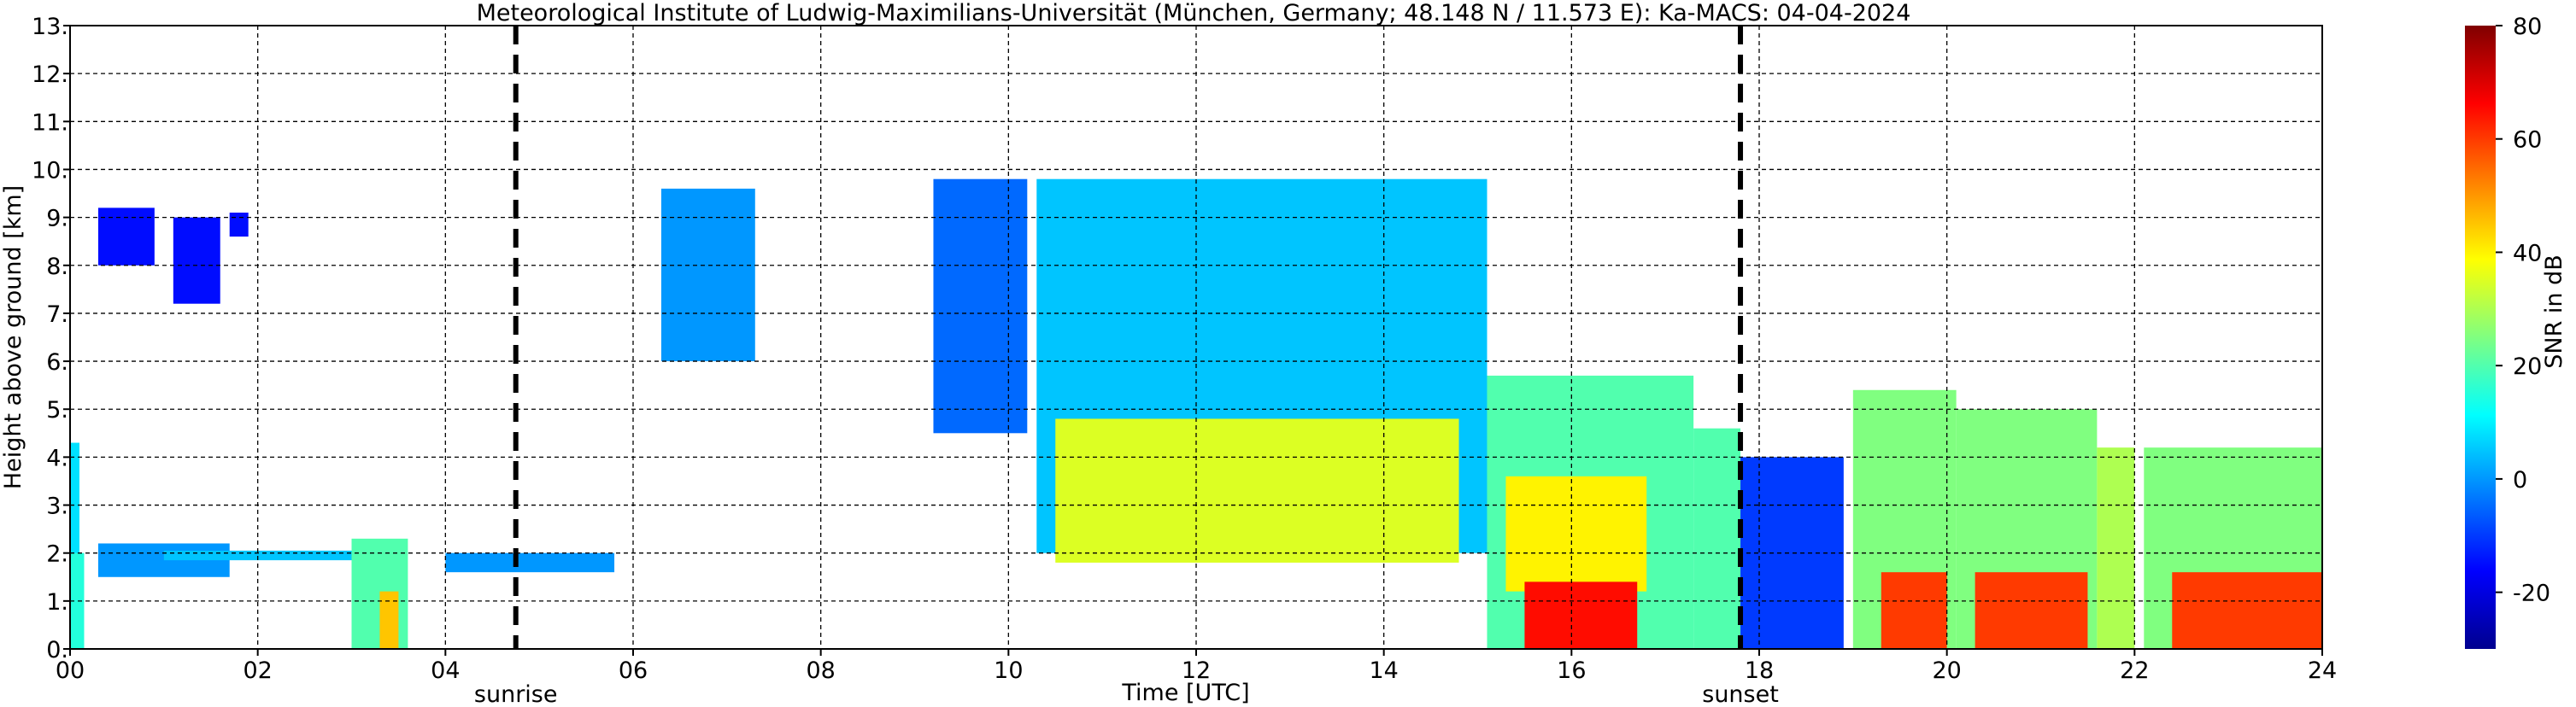 Image resolution: width=2576 pixels, height=707 pixels. What do you see at coordinates (57, 507) in the screenshot?
I see `y-tick-label: 3.` at bounding box center [57, 507].